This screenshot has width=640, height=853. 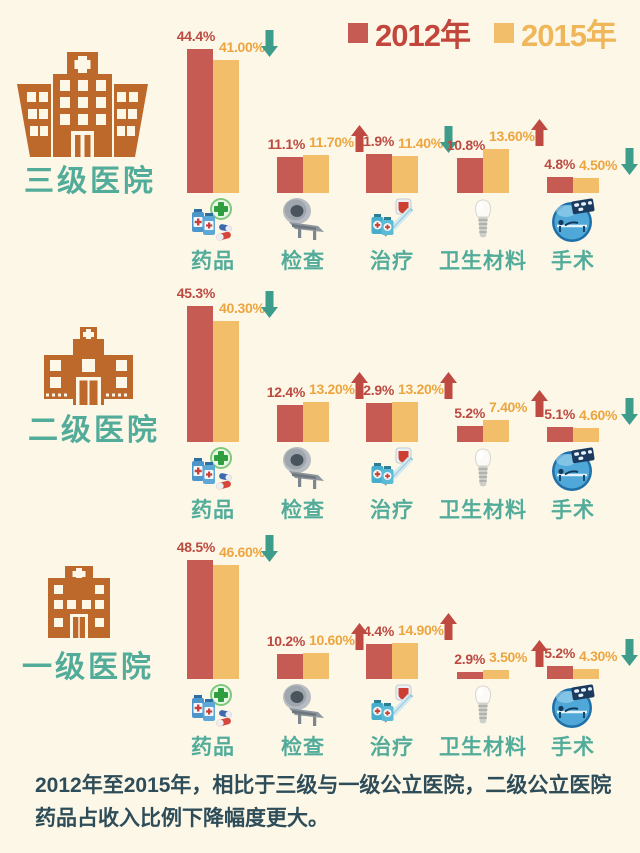 What do you see at coordinates (79, 604) in the screenshot?
I see `primary-hospital-icon` at bounding box center [79, 604].